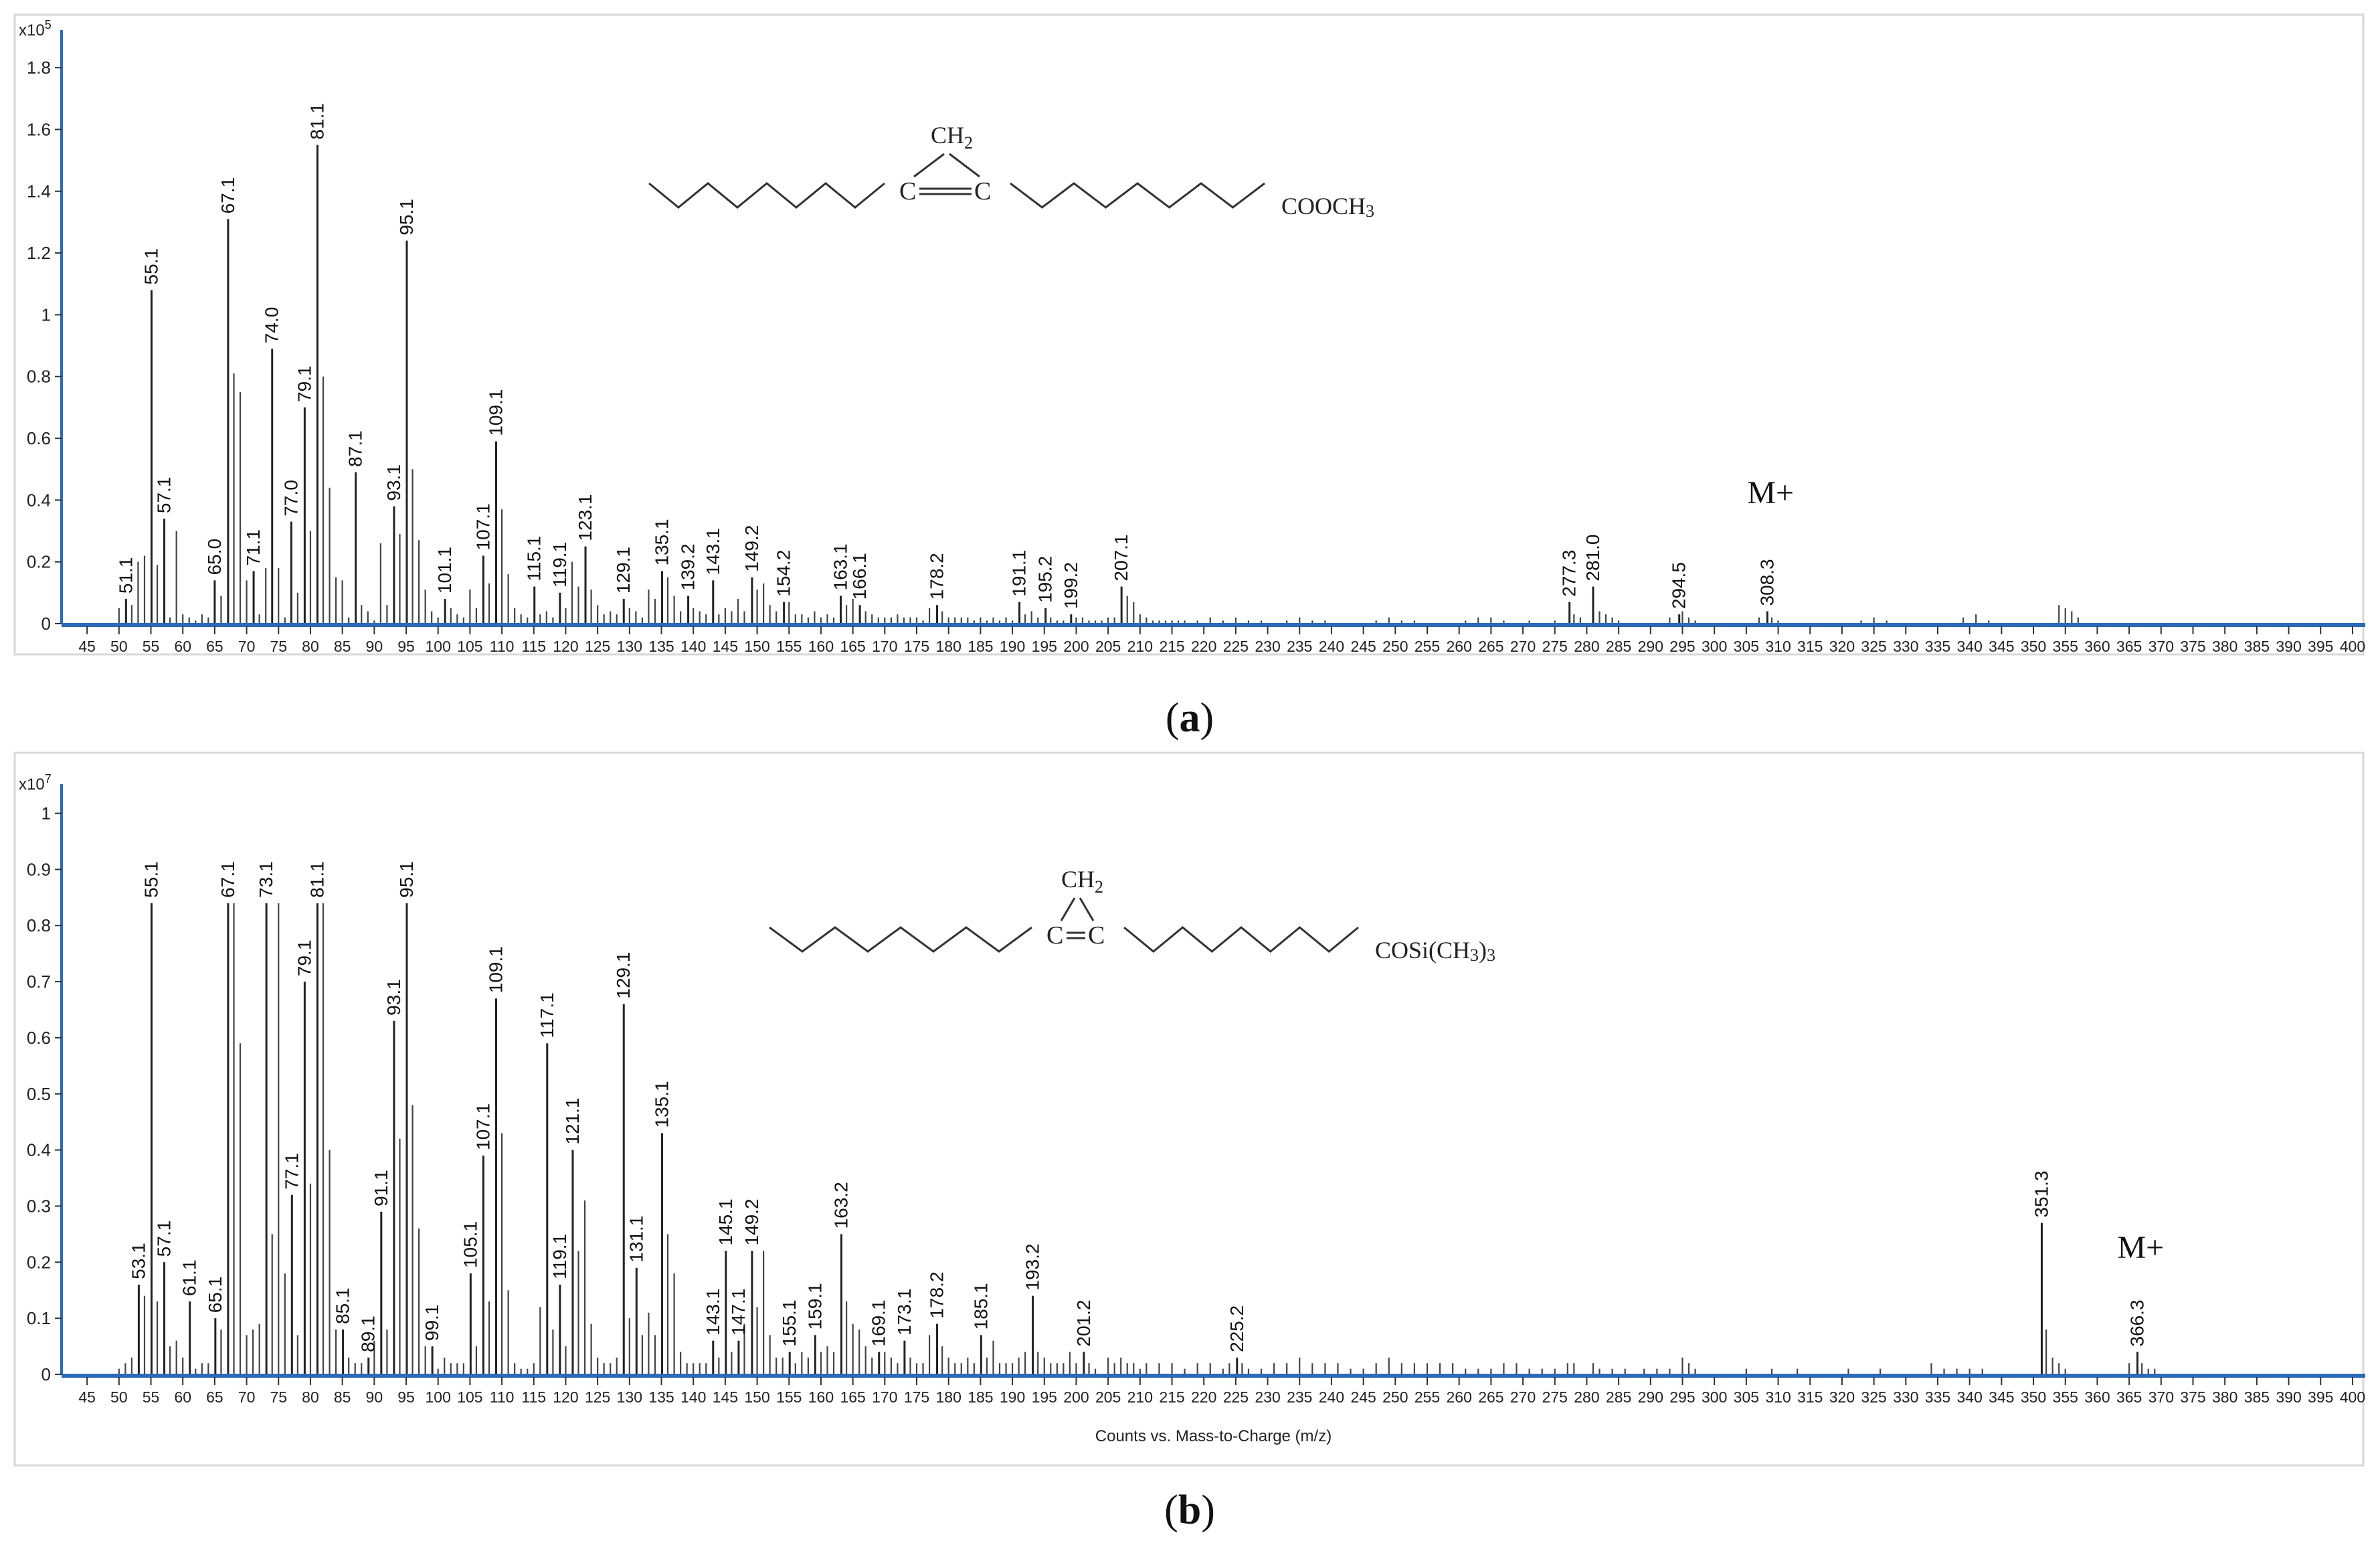 The width and height of the screenshot is (2380, 1543). Describe the element at coordinates (916, 1397) in the screenshot. I see `x-tick-label: 175` at that location.